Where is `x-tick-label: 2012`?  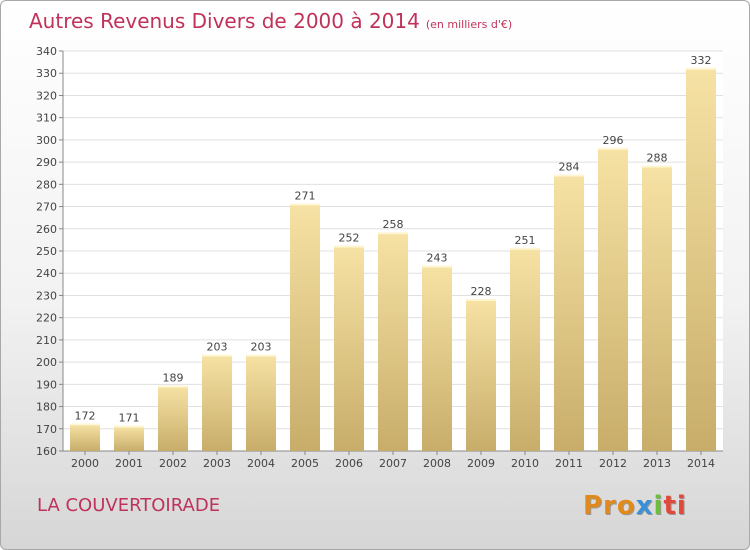
x-tick-label: 2012 is located at coordinates (613, 463).